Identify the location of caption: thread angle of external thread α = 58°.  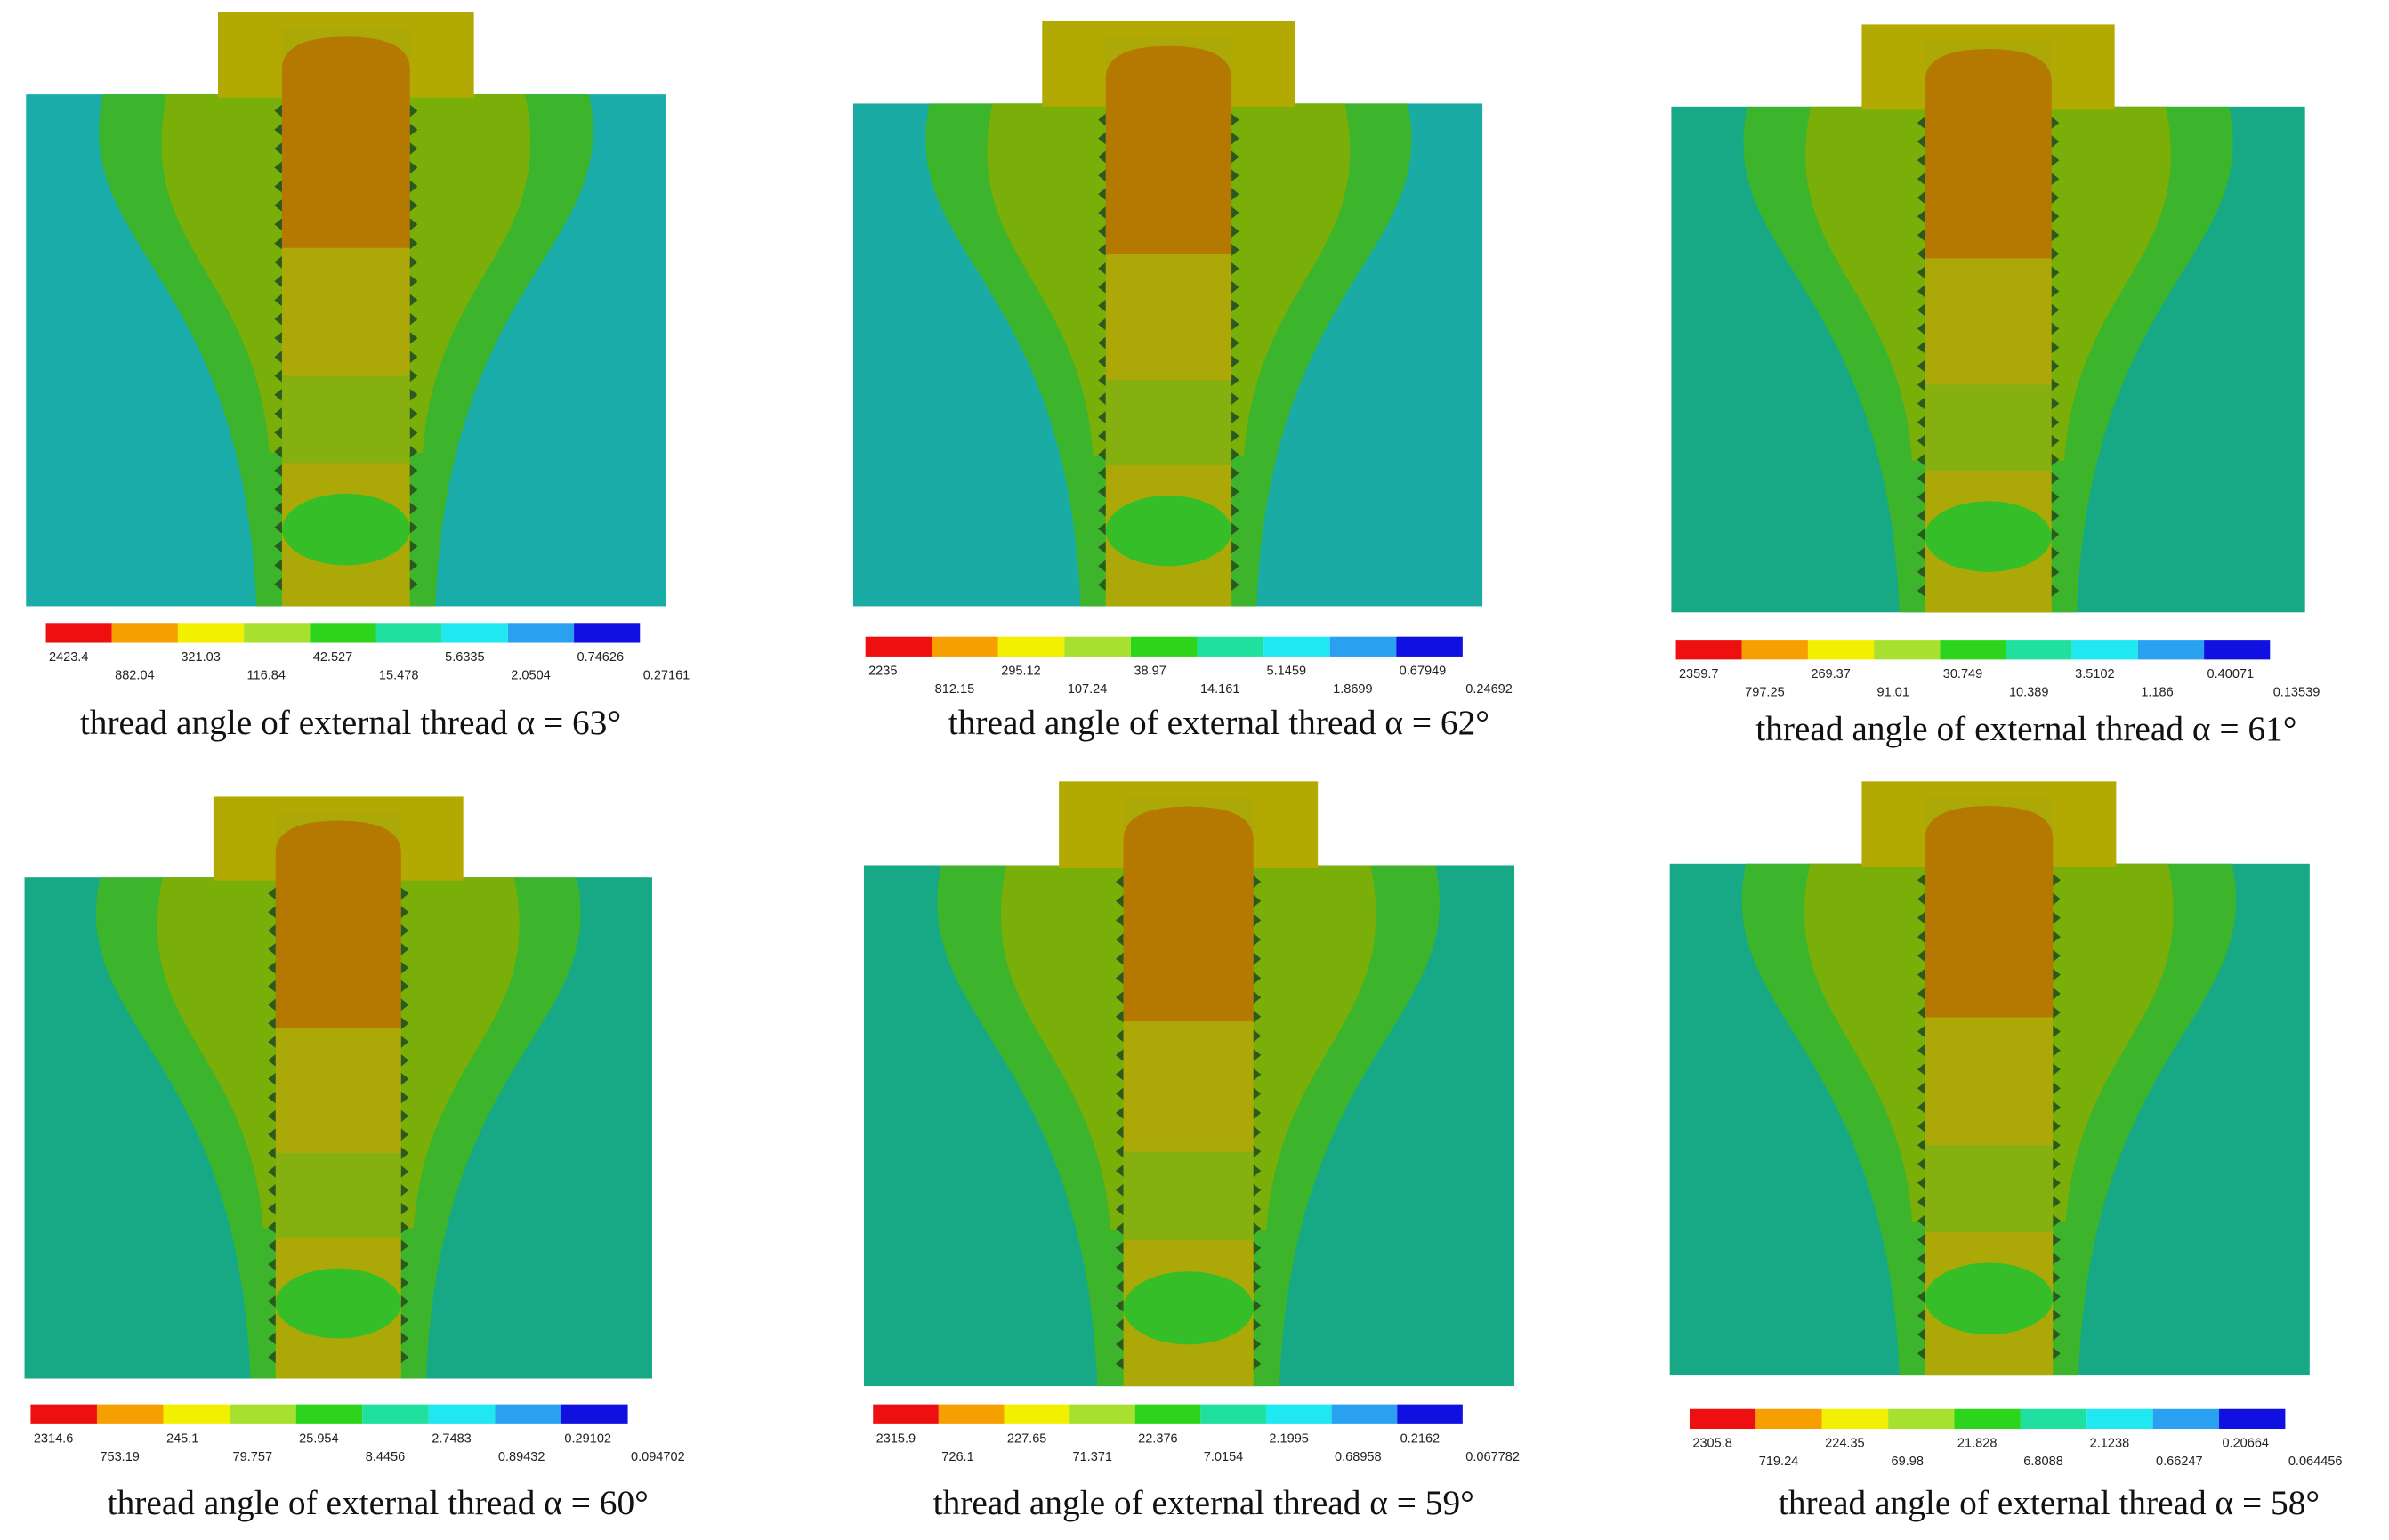
(2049, 1502).